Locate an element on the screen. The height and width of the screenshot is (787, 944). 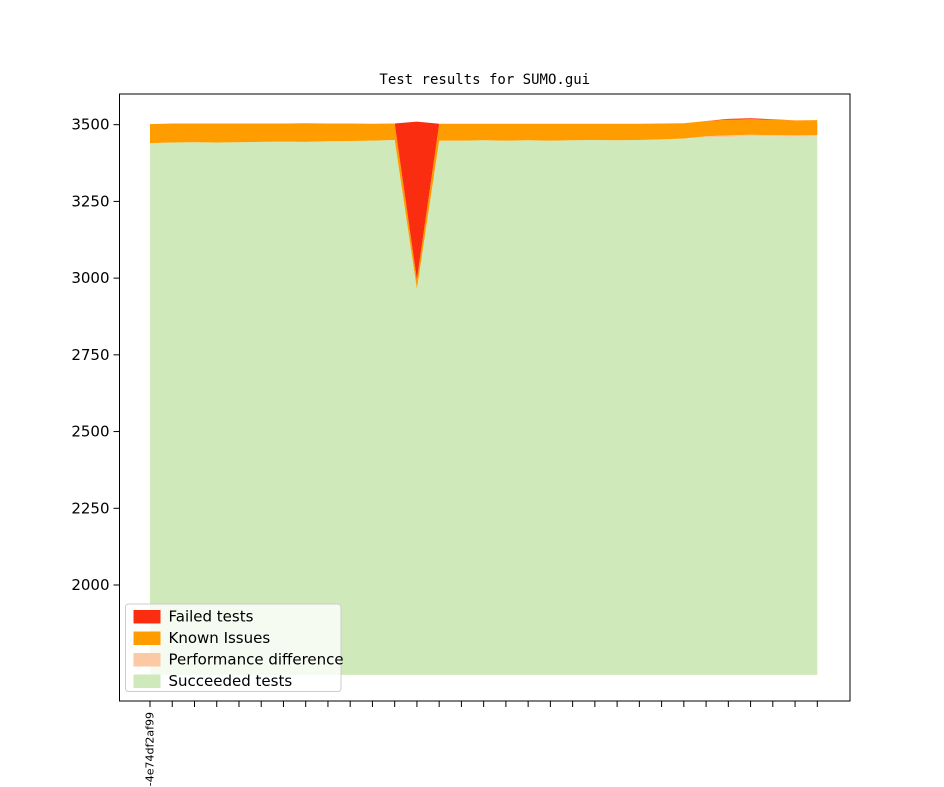
y-tick-label: 2750 is located at coordinates (90, 355).